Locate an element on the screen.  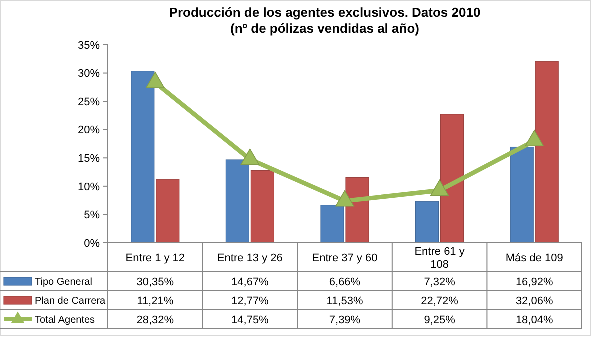
y-tick-label: 30% is located at coordinates (89, 74).